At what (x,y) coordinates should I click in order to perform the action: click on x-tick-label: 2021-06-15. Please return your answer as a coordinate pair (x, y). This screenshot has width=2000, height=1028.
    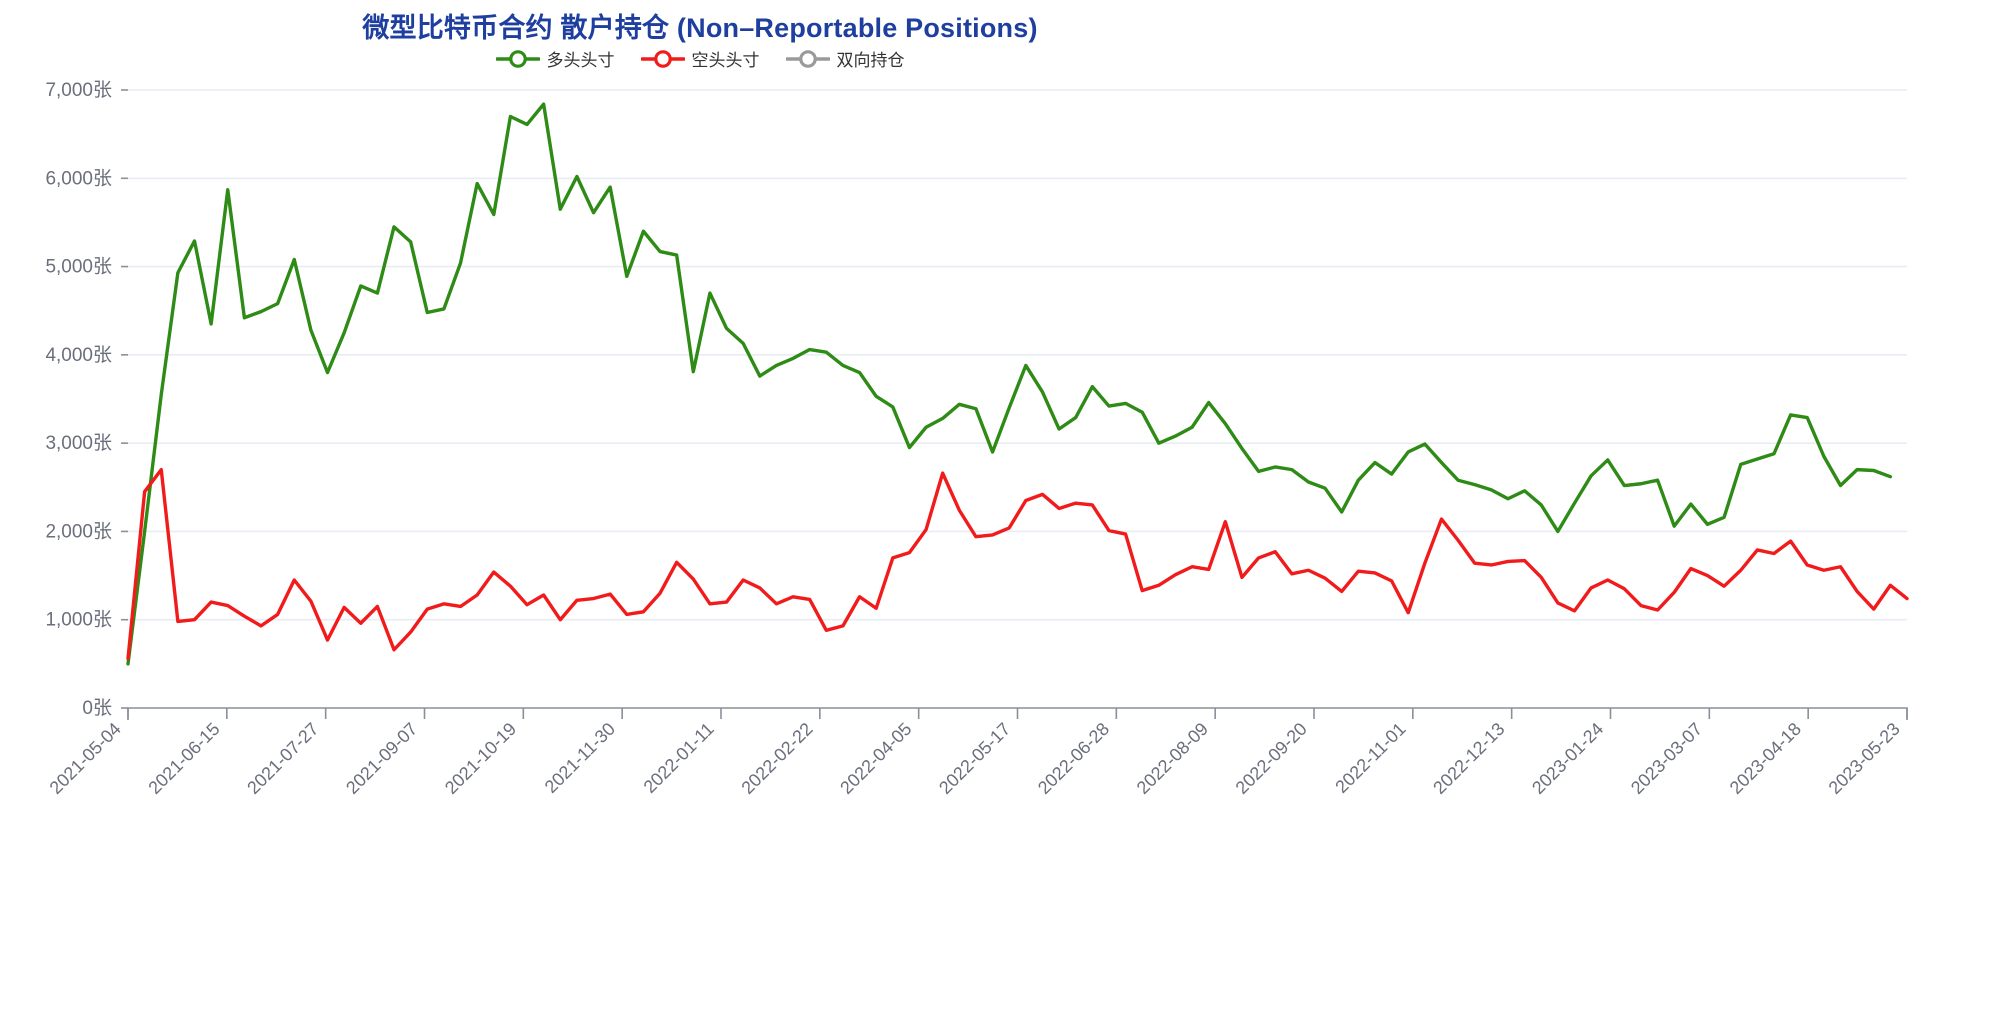
    Looking at the image, I should click on (183, 758).